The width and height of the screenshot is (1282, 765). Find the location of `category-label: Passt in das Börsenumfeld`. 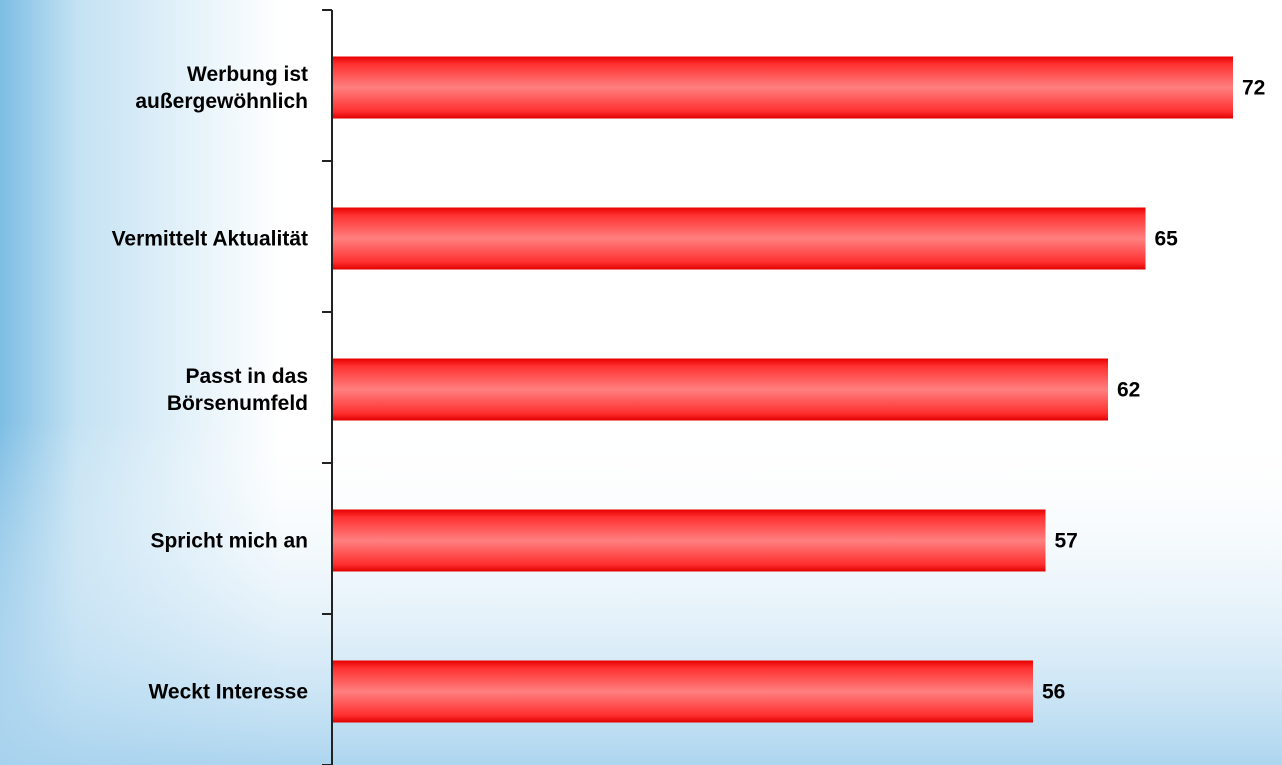

category-label: Passt in das Börsenumfeld is located at coordinates (237, 390).